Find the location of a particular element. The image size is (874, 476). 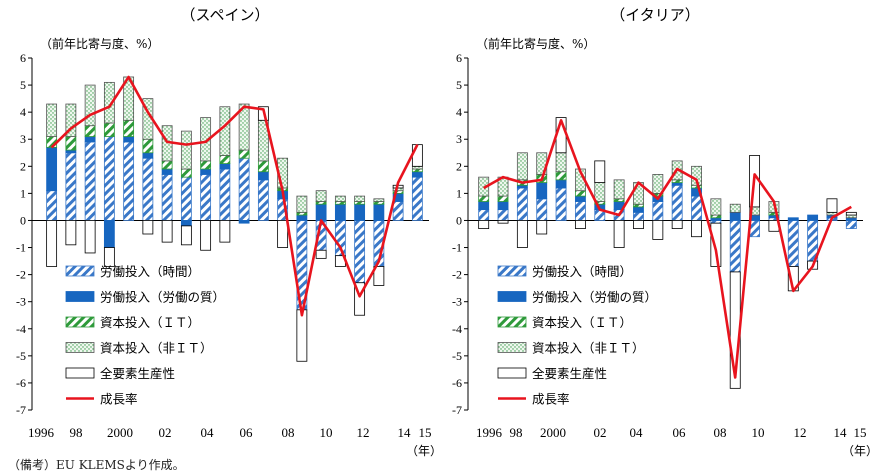

legend-label: 労働投入（労働の質） is located at coordinates (594, 297).